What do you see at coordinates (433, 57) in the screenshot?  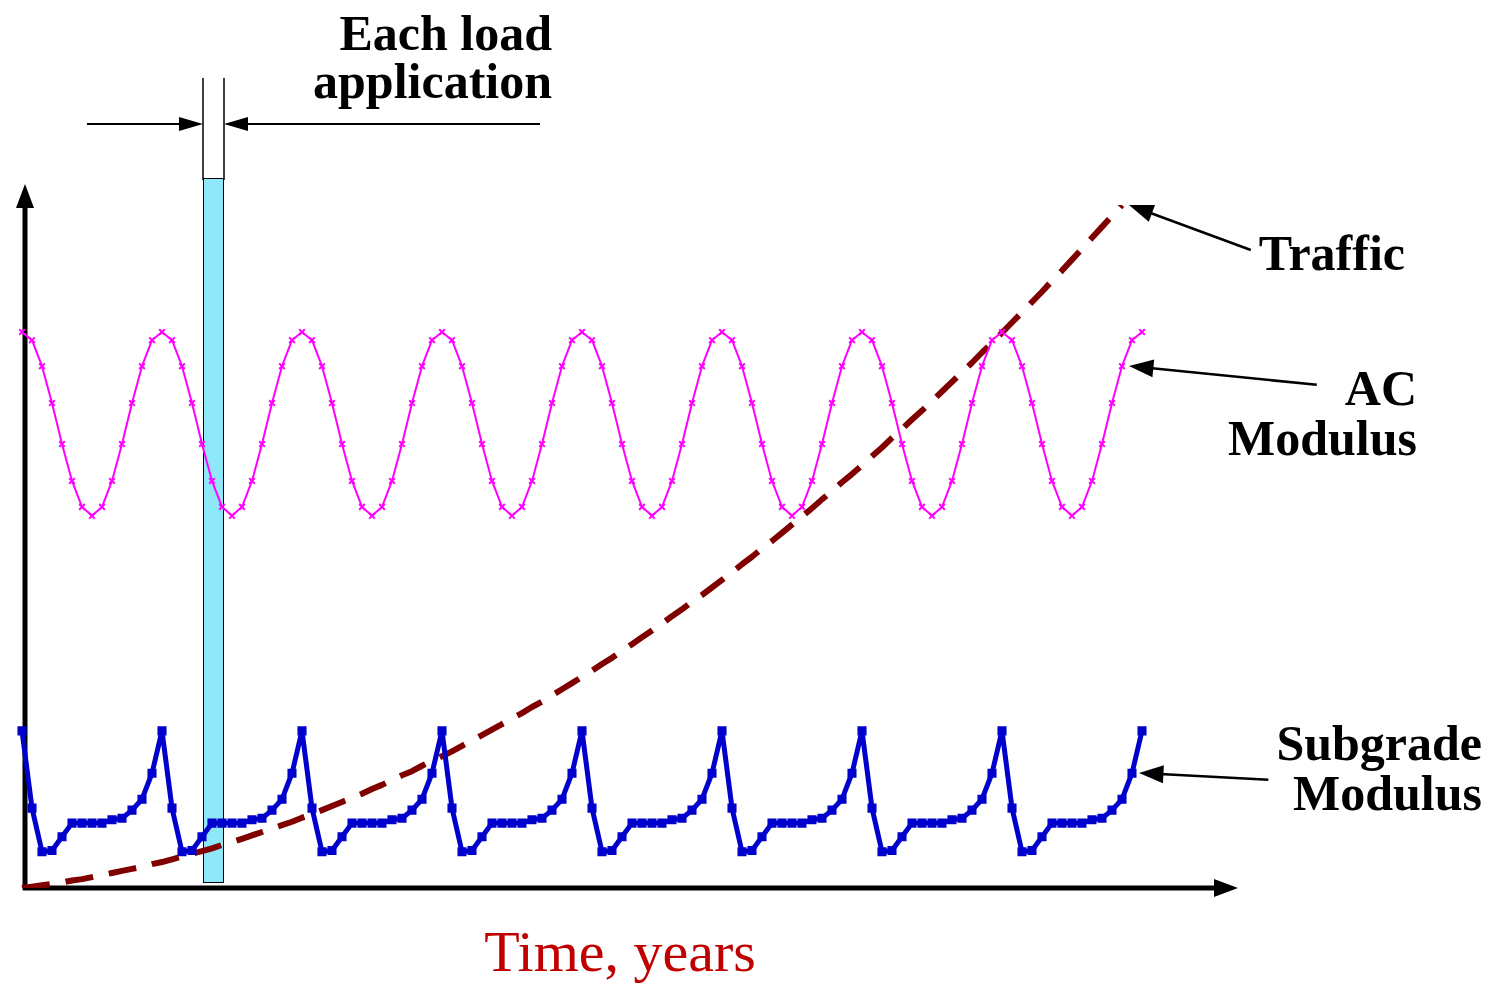 I see `text: Each load application` at bounding box center [433, 57].